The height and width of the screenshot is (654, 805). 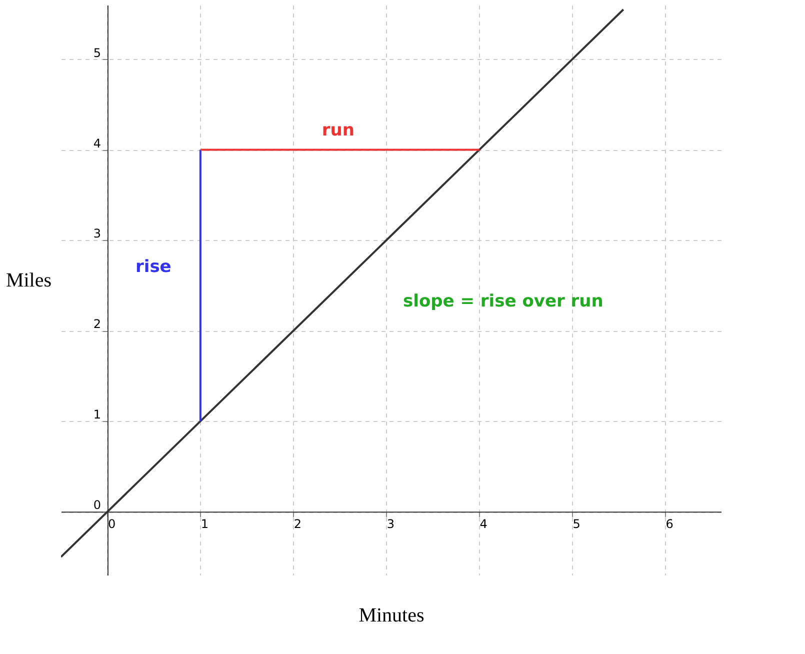 What do you see at coordinates (97, 143) in the screenshot?
I see `y-tick-label: 4` at bounding box center [97, 143].